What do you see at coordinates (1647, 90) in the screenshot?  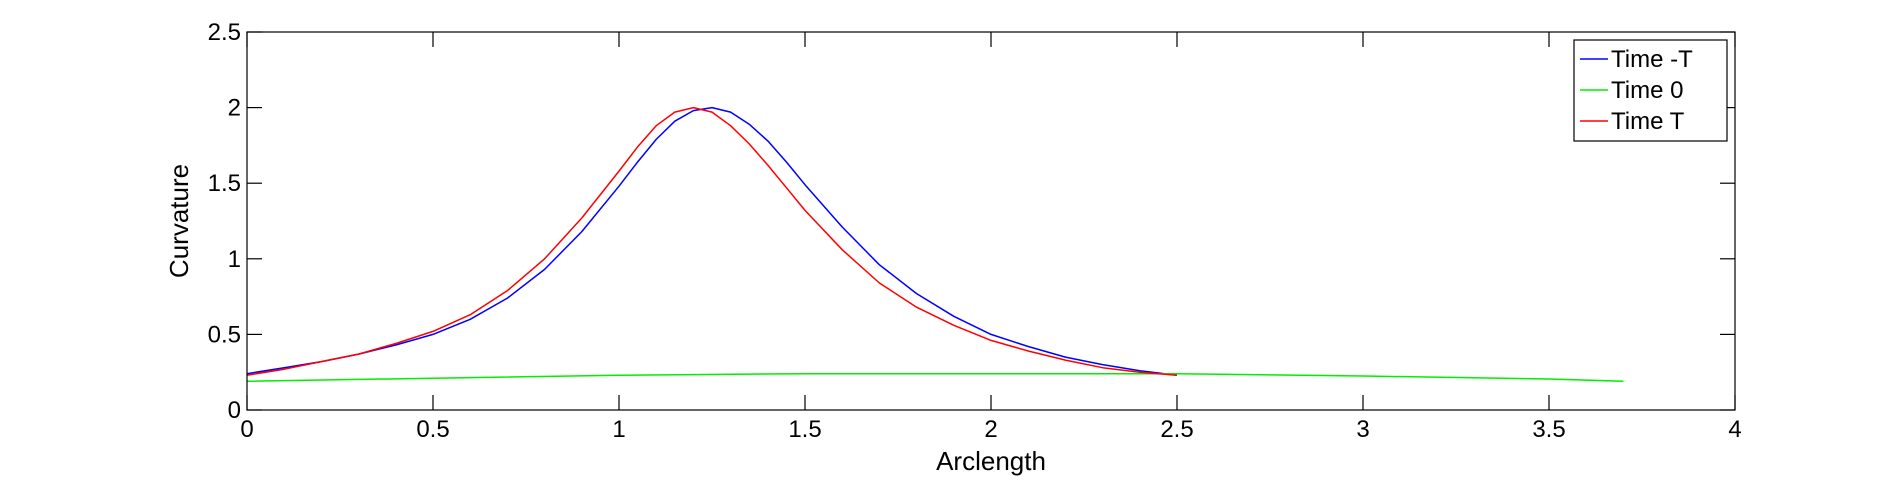 I see `legend-label-1: Time 0` at bounding box center [1647, 90].